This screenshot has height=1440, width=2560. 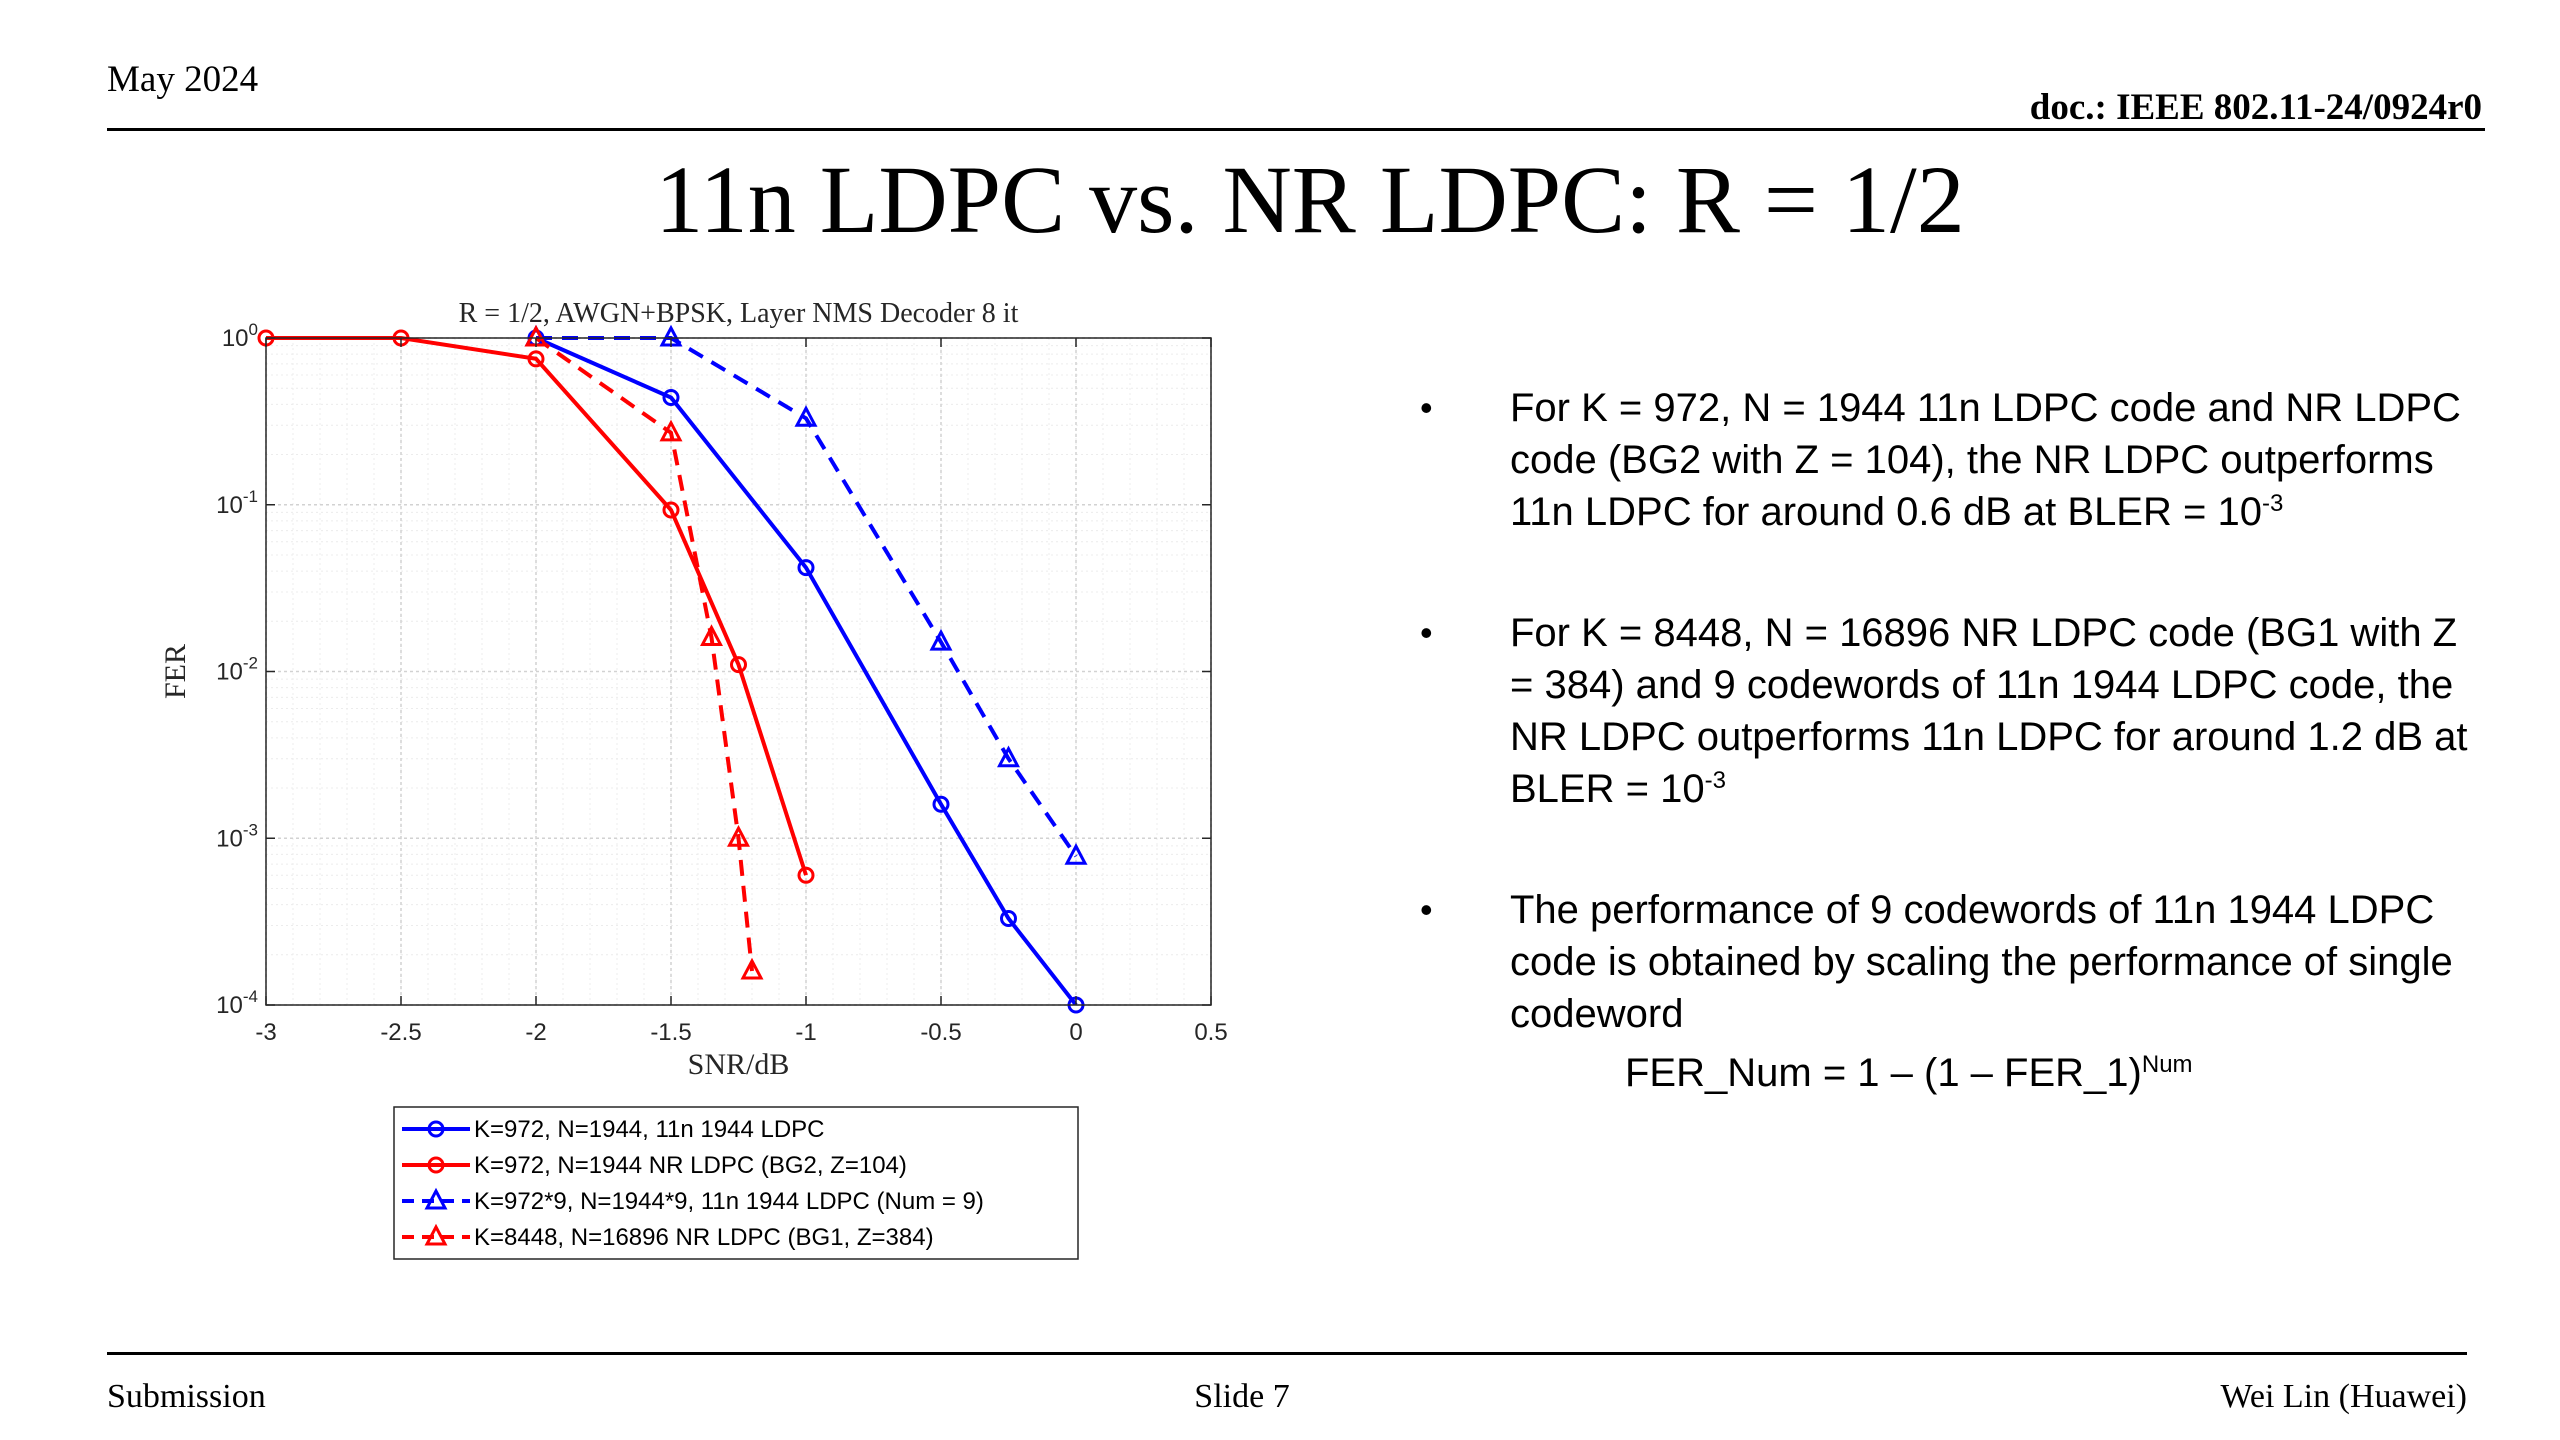 I want to click on footer-divider, so click(x=1287, y=1353).